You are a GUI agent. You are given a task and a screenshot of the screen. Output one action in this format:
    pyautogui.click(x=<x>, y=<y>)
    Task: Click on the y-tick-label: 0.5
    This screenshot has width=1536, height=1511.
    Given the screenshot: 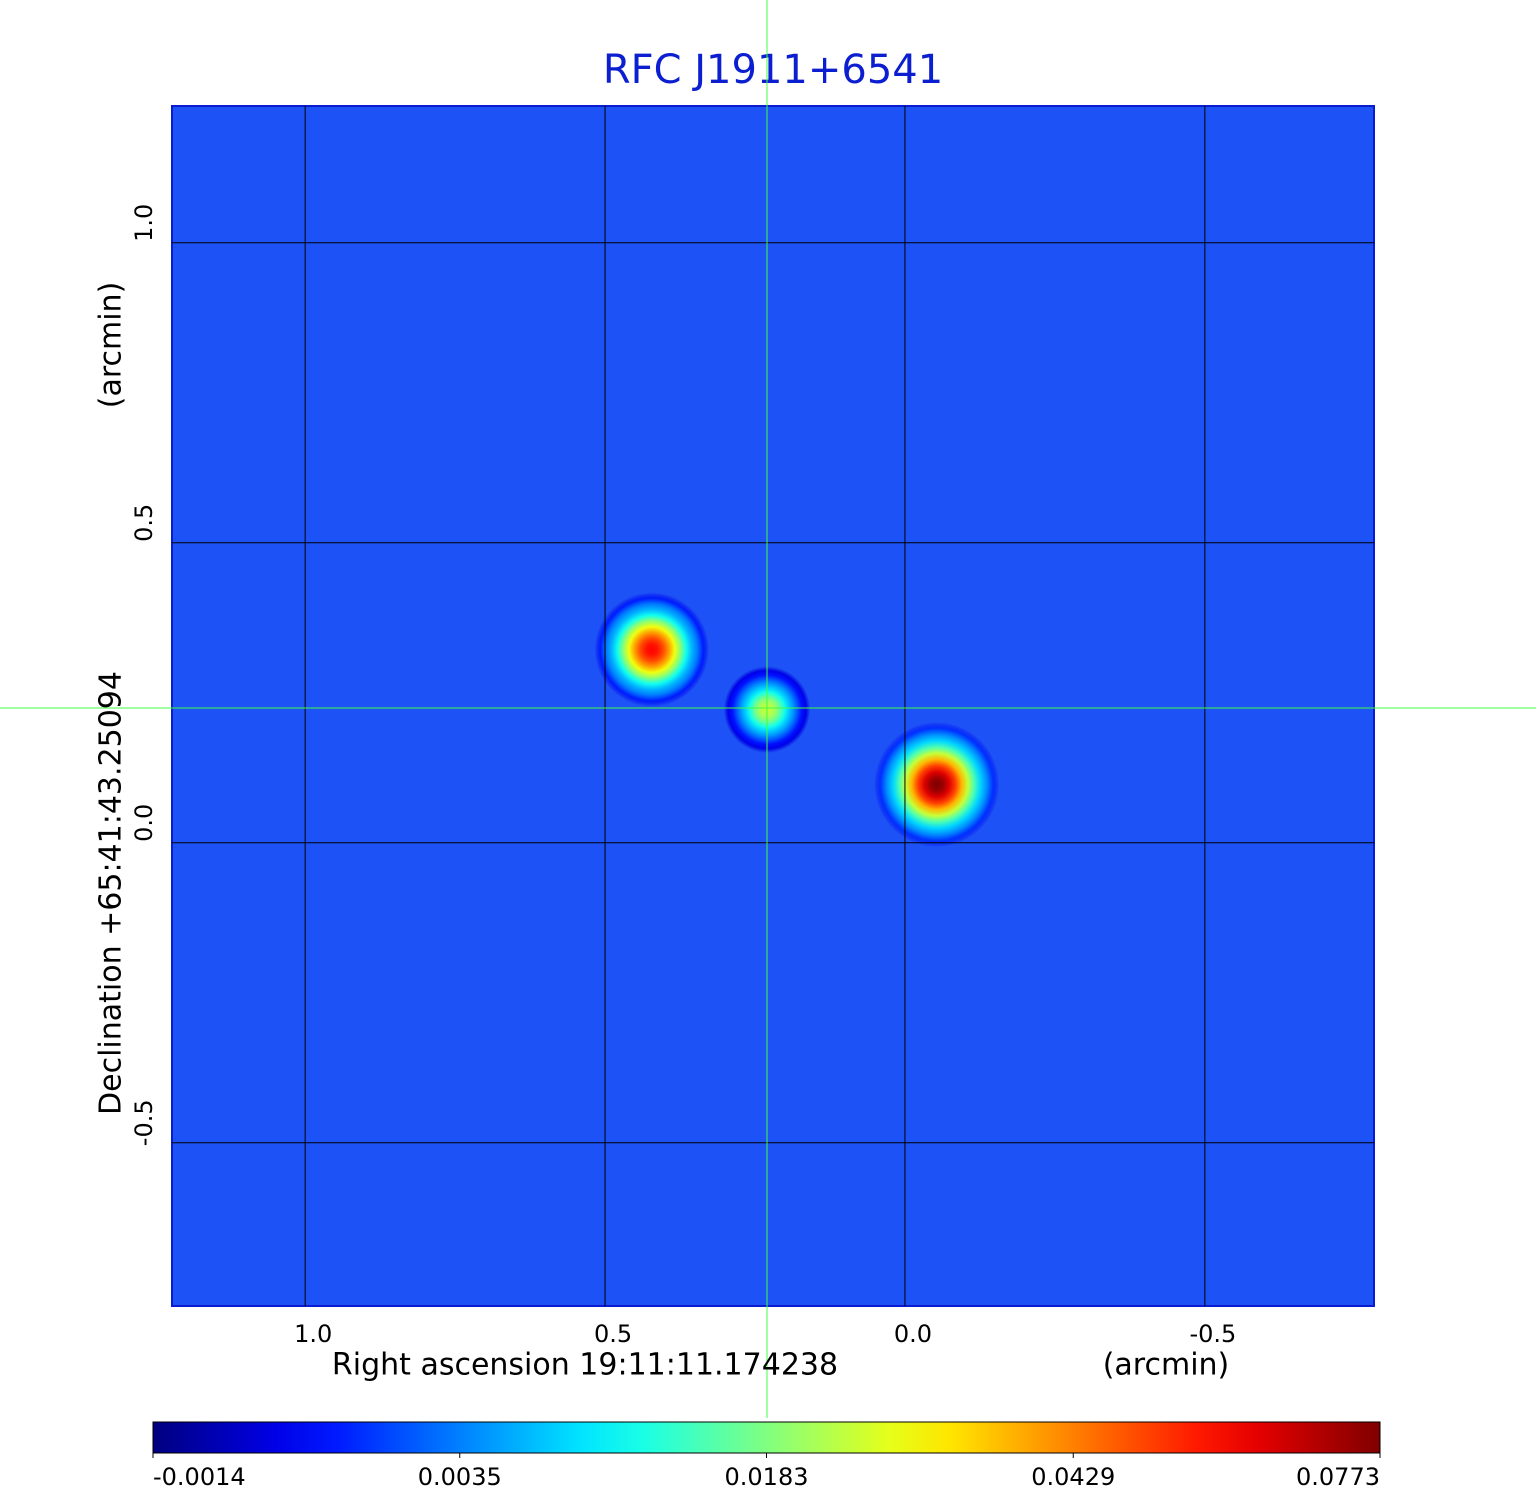 What is the action you would take?
    pyautogui.click(x=144, y=523)
    